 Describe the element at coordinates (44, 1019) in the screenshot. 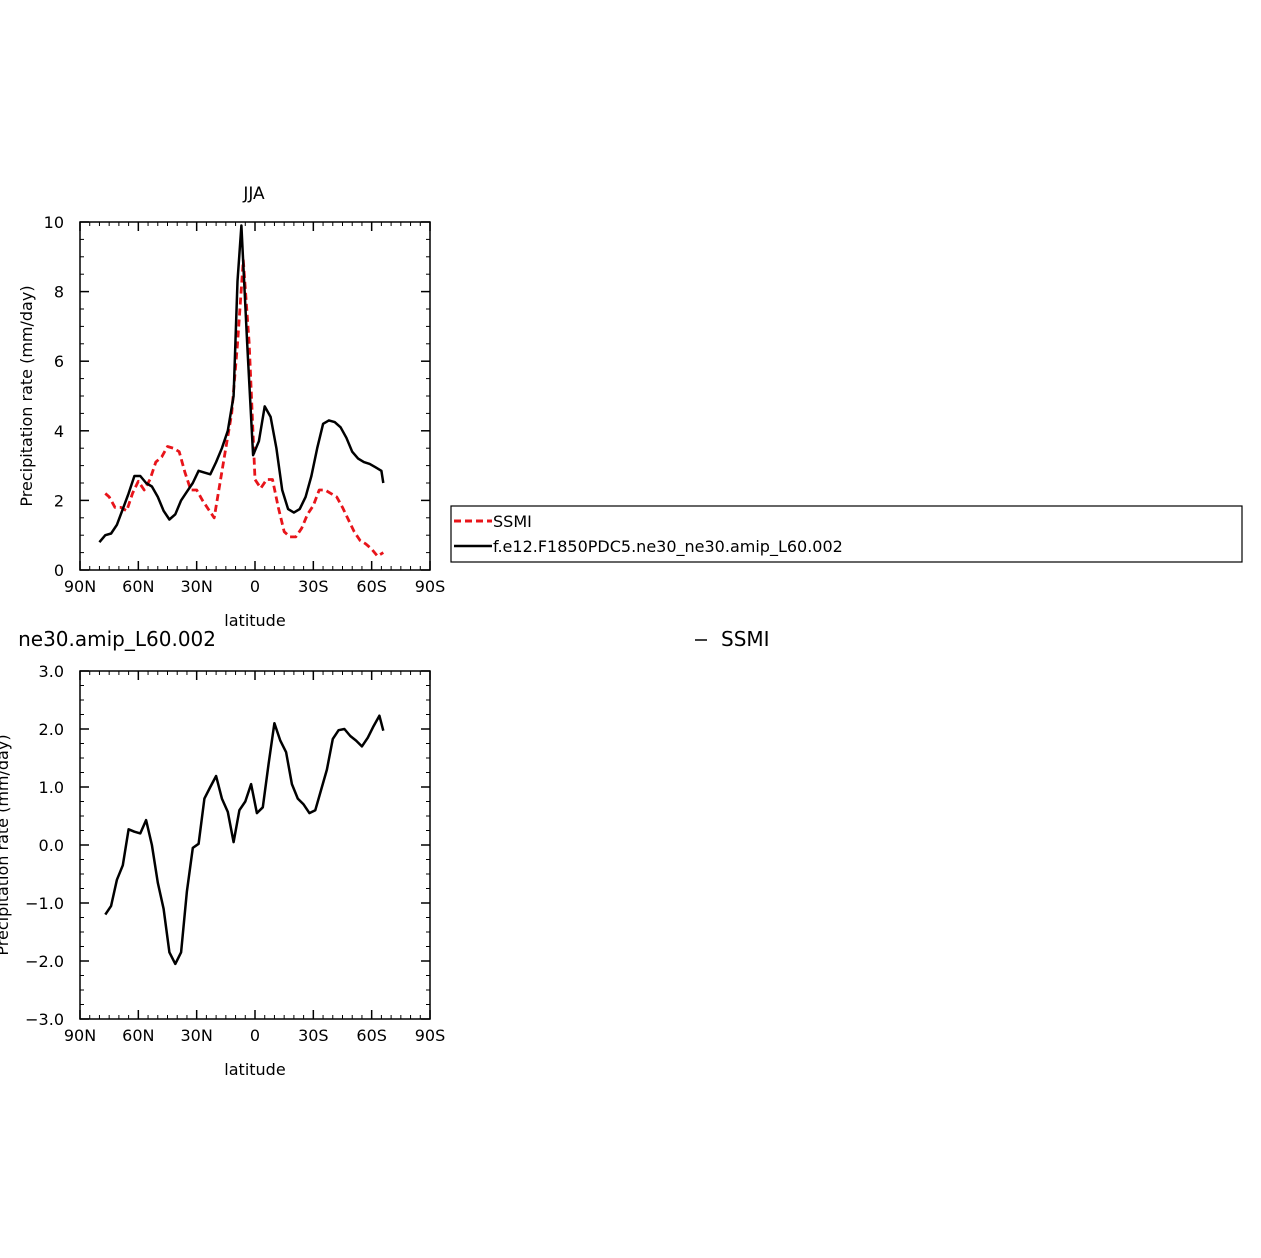

I see `y-tick-label: −3.0` at that location.